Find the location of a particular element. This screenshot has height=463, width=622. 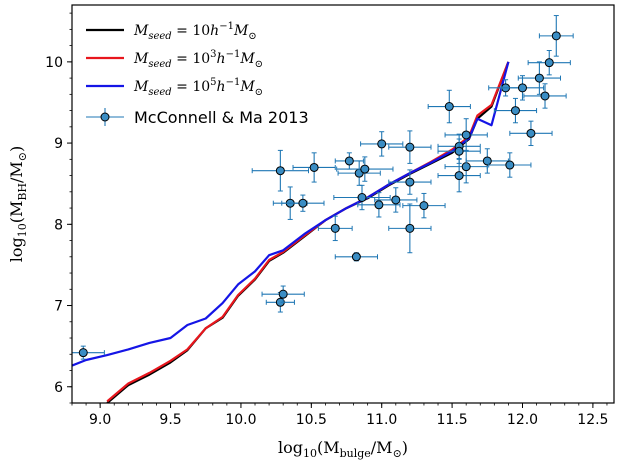

x-tick-label: 10.0 is located at coordinates (240, 420).